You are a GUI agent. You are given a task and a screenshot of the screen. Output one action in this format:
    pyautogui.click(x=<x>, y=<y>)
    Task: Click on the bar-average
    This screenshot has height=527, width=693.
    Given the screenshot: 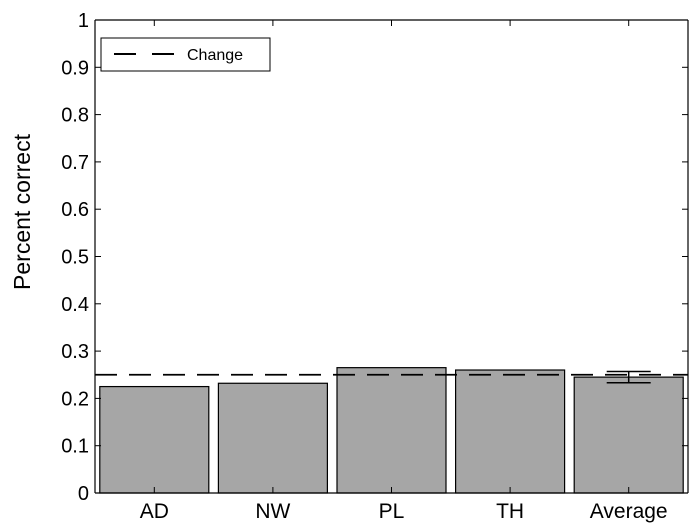 What is the action you would take?
    pyautogui.click(x=628, y=435)
    